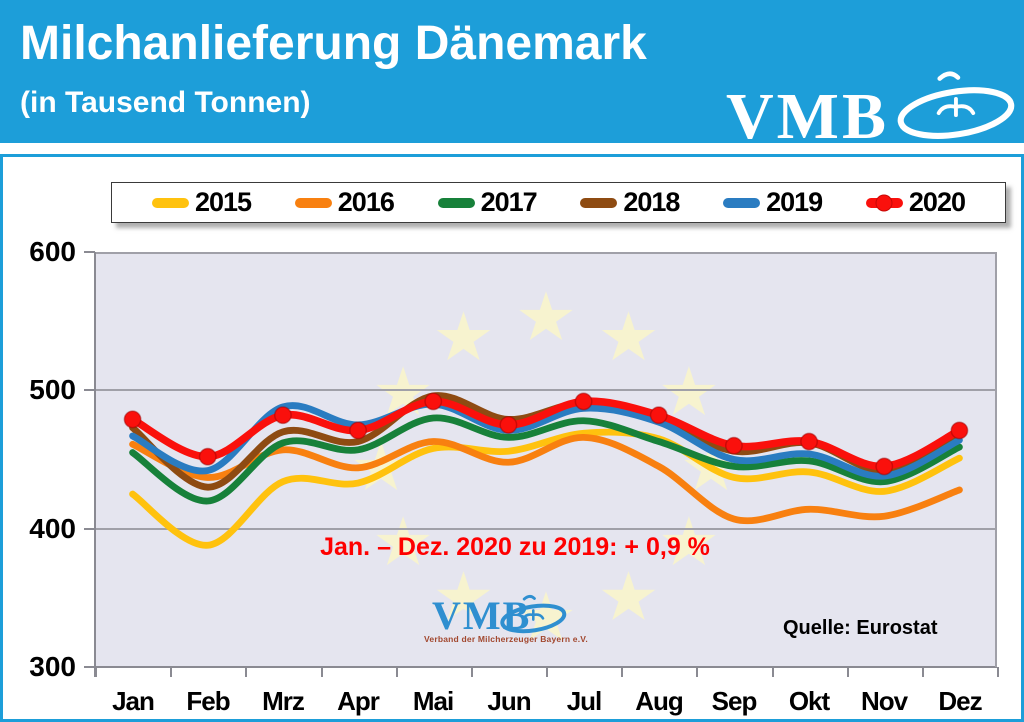  What do you see at coordinates (506, 639) in the screenshot?
I see `vmb-watermark-caption: Verband der Milcherzeuger Bayern e.V.` at bounding box center [506, 639].